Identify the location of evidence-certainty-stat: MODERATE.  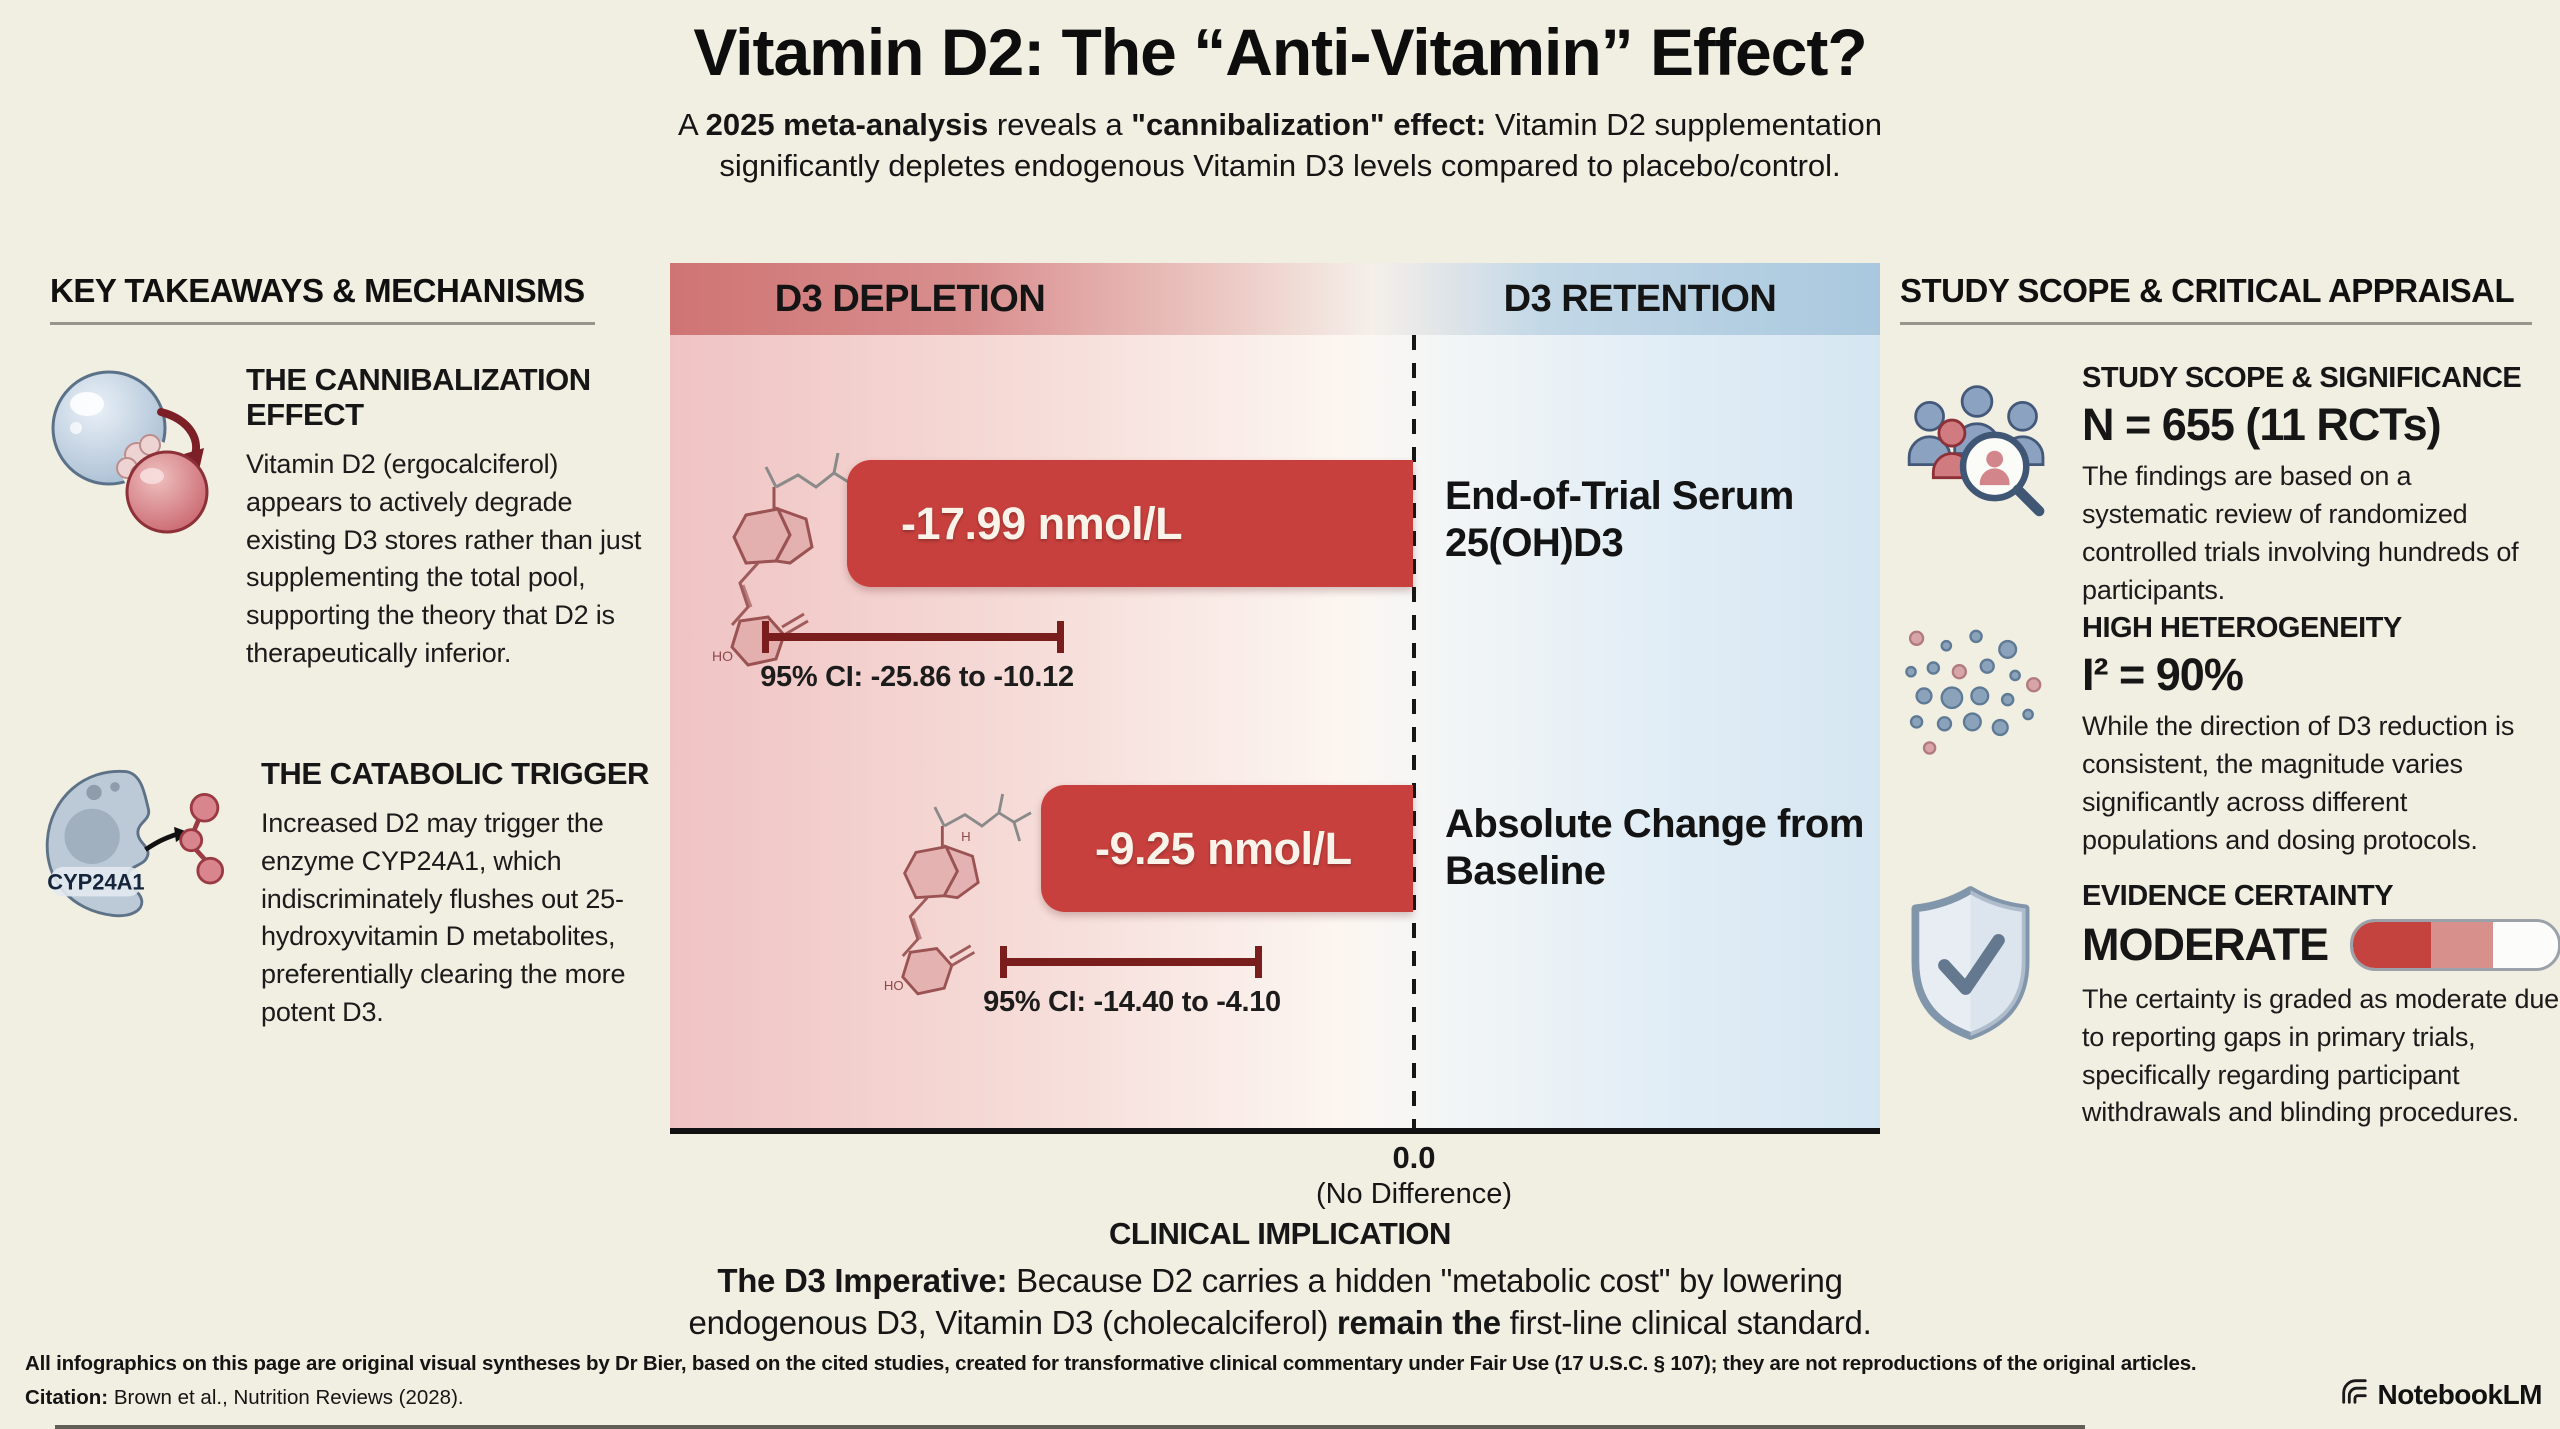
(2205, 945).